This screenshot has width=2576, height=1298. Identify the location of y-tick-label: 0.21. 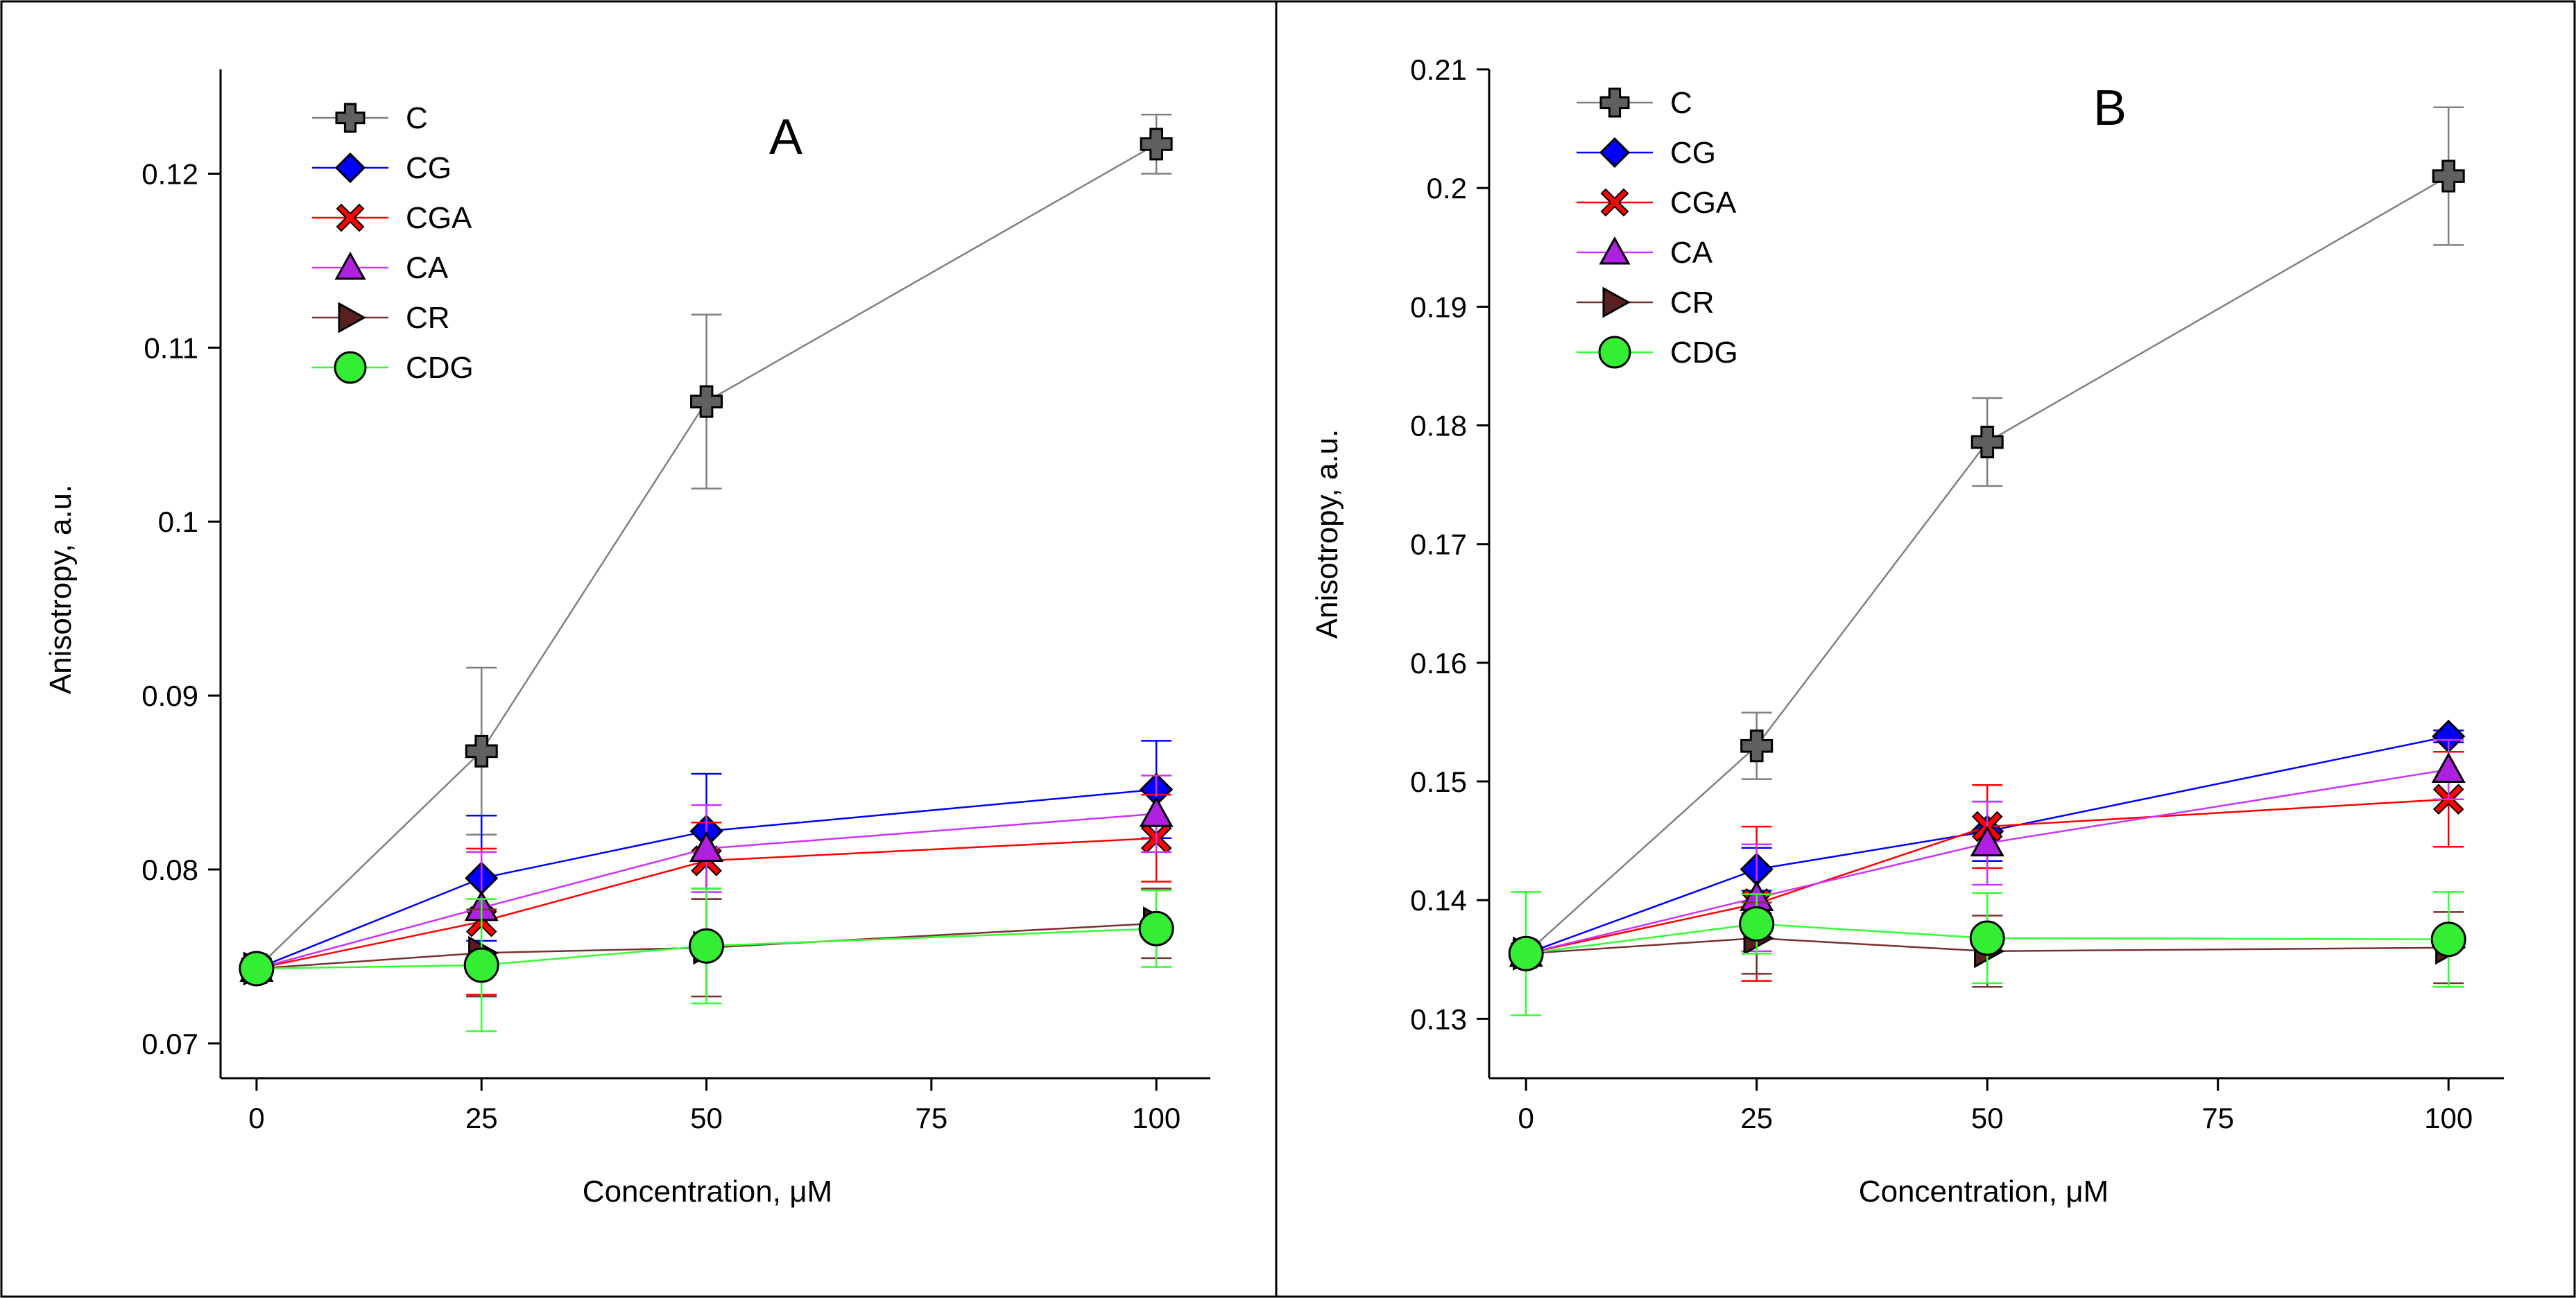
(1438, 69).